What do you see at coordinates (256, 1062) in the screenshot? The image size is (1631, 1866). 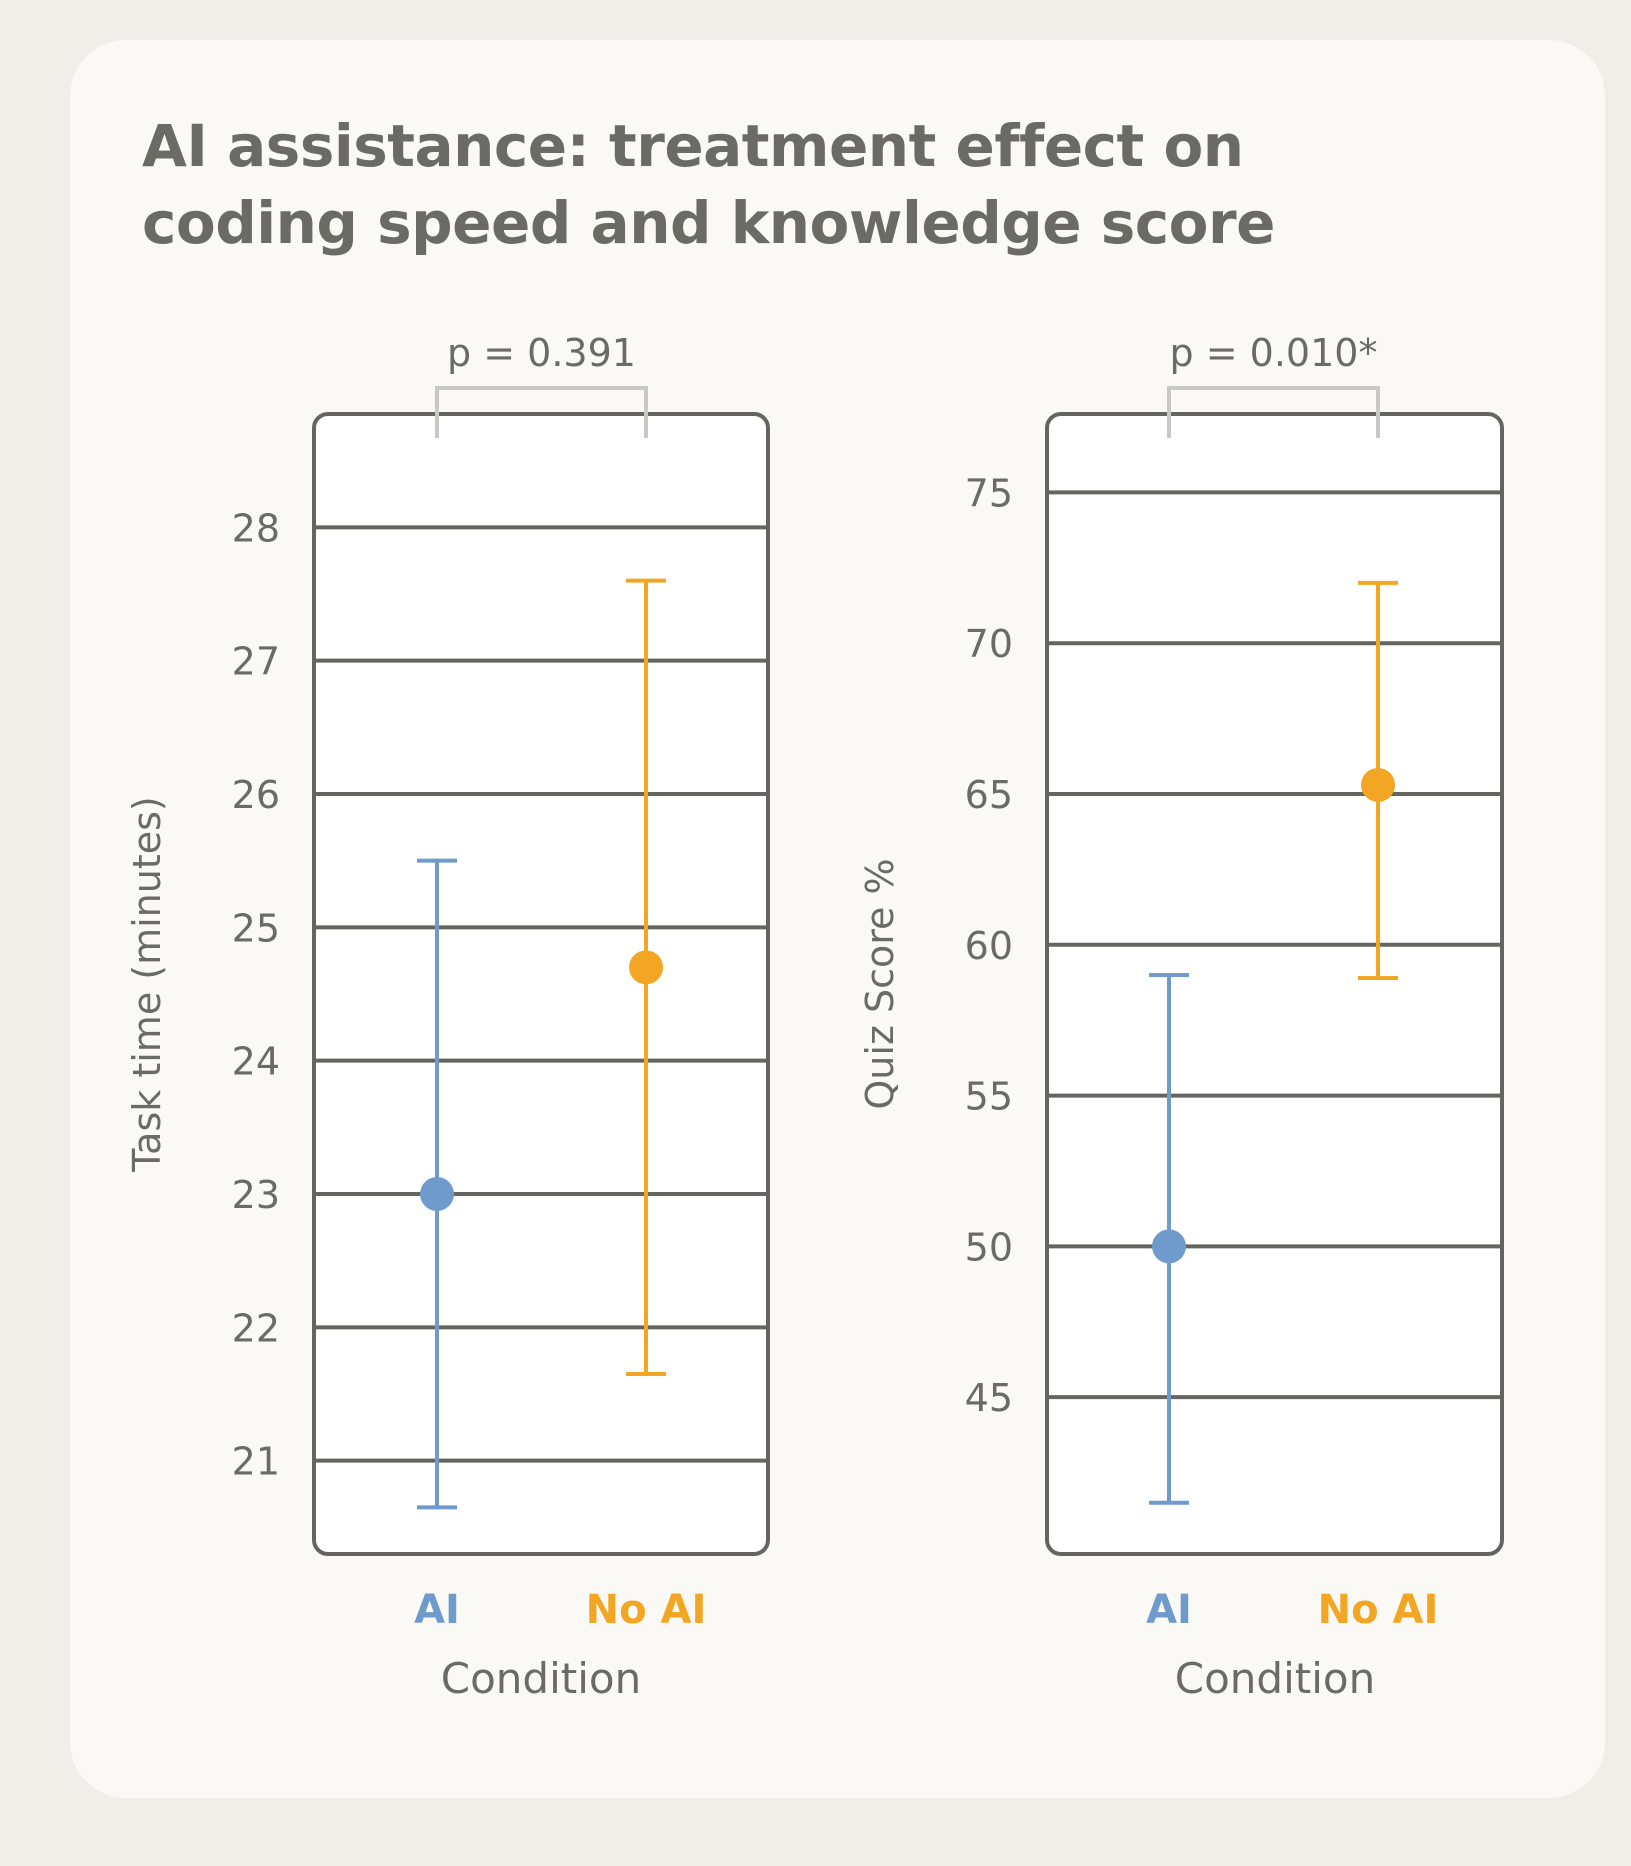 I see `panel-1-y-tick-label: 24` at bounding box center [256, 1062].